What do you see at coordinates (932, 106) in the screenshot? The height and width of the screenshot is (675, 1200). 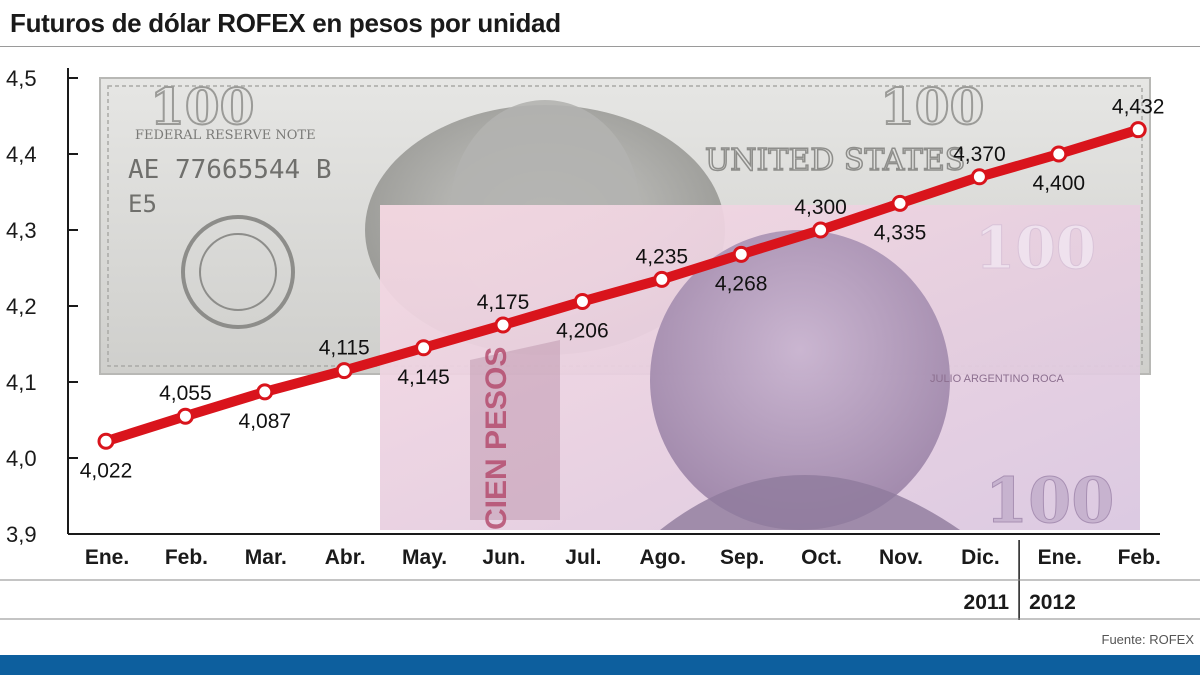 I see `usd-denomination-right: 100` at bounding box center [932, 106].